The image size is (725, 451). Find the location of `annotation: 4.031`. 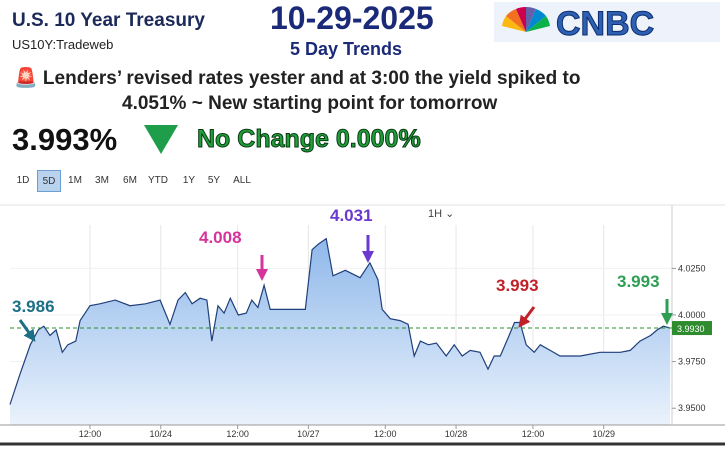

annotation: 4.031 is located at coordinates (351, 215).